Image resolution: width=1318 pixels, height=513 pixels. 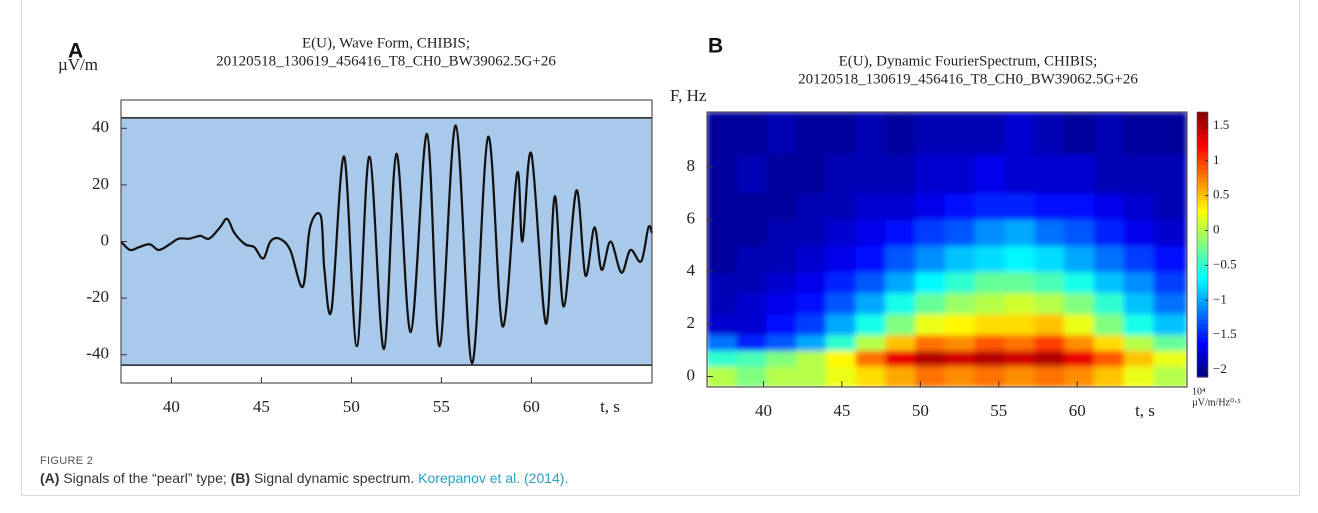 I want to click on x-tick-label: 55, so click(x=441, y=406).